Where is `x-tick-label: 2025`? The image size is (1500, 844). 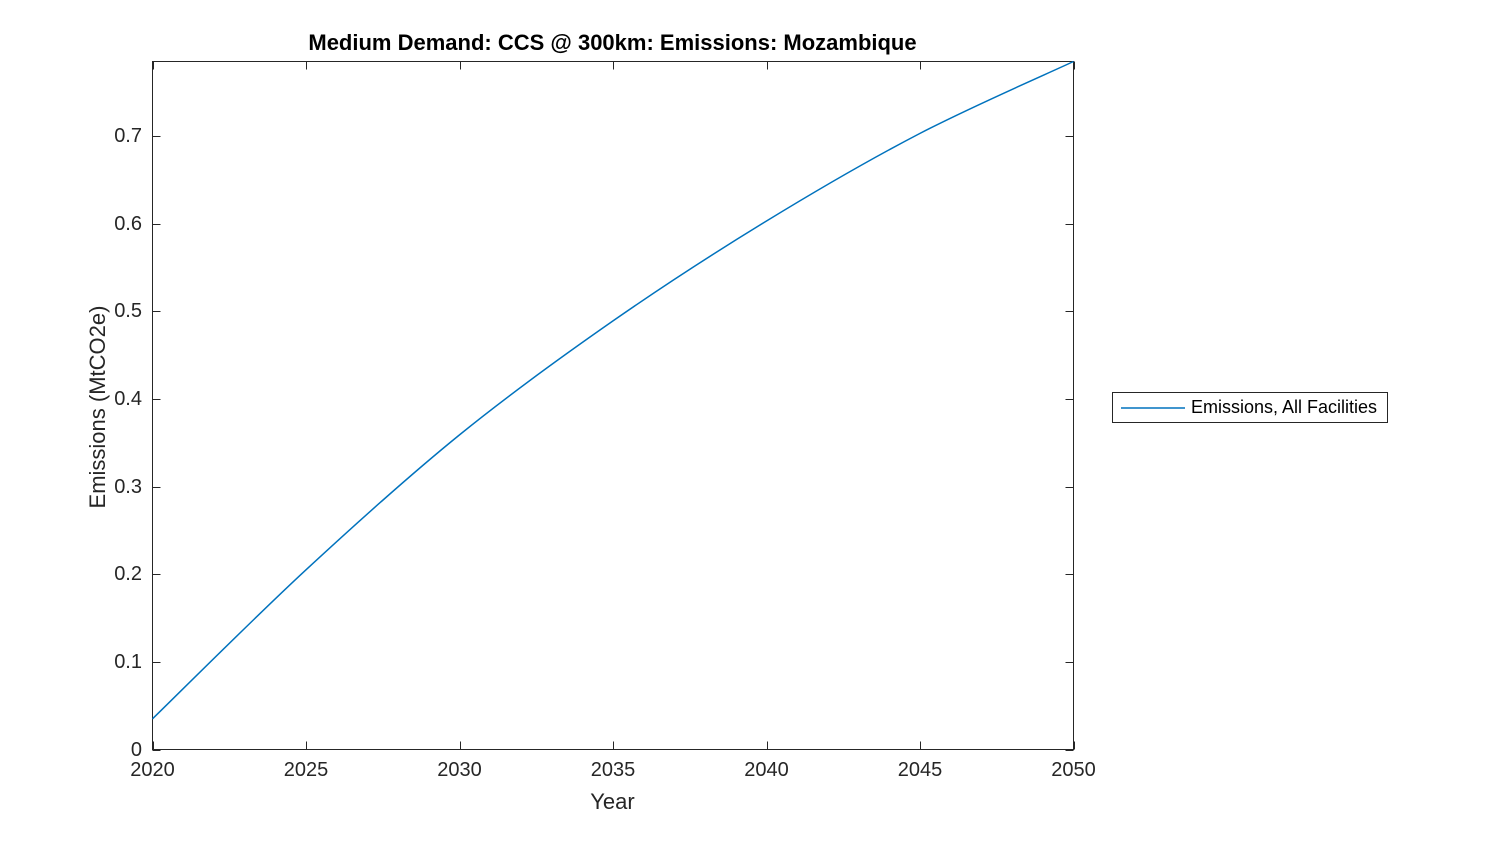
x-tick-label: 2025 is located at coordinates (306, 770).